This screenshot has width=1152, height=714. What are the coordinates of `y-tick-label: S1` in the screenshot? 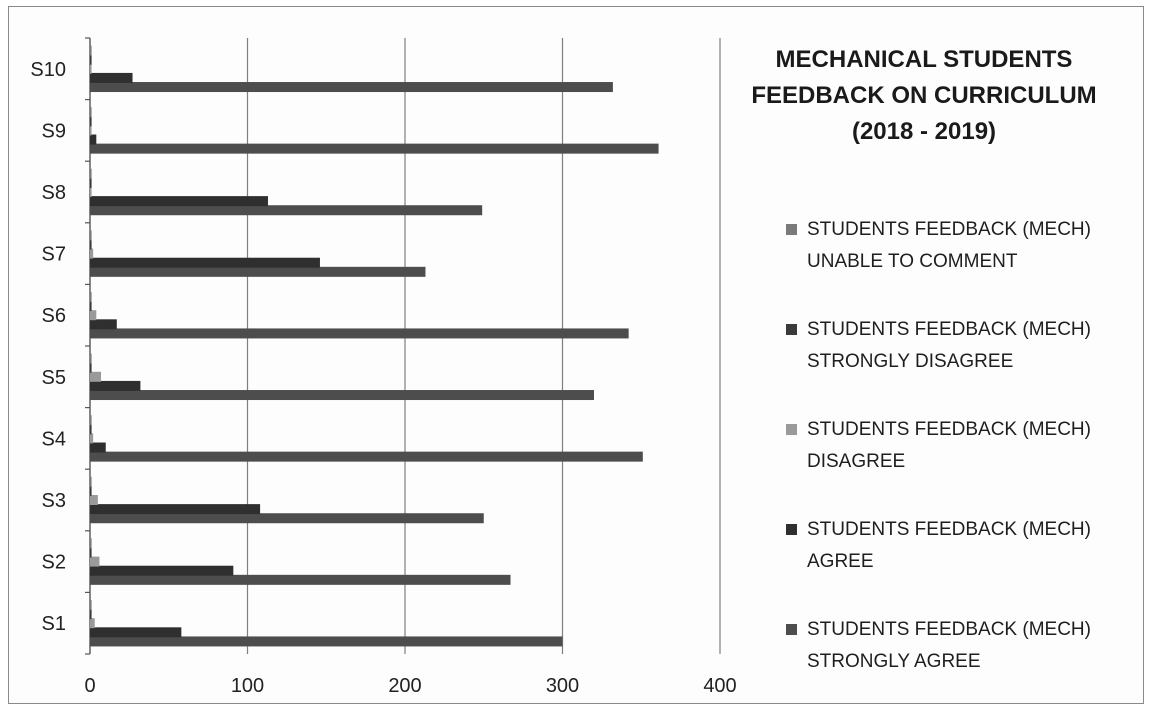 It's located at (54, 624).